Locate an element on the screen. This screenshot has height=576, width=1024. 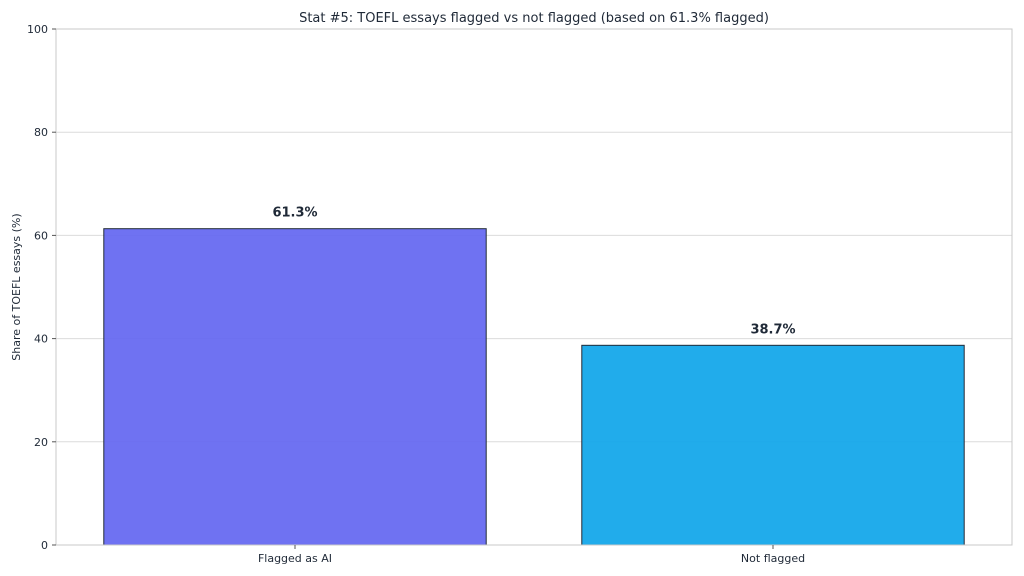
x-tick-label: Not flagged is located at coordinates (773, 558).